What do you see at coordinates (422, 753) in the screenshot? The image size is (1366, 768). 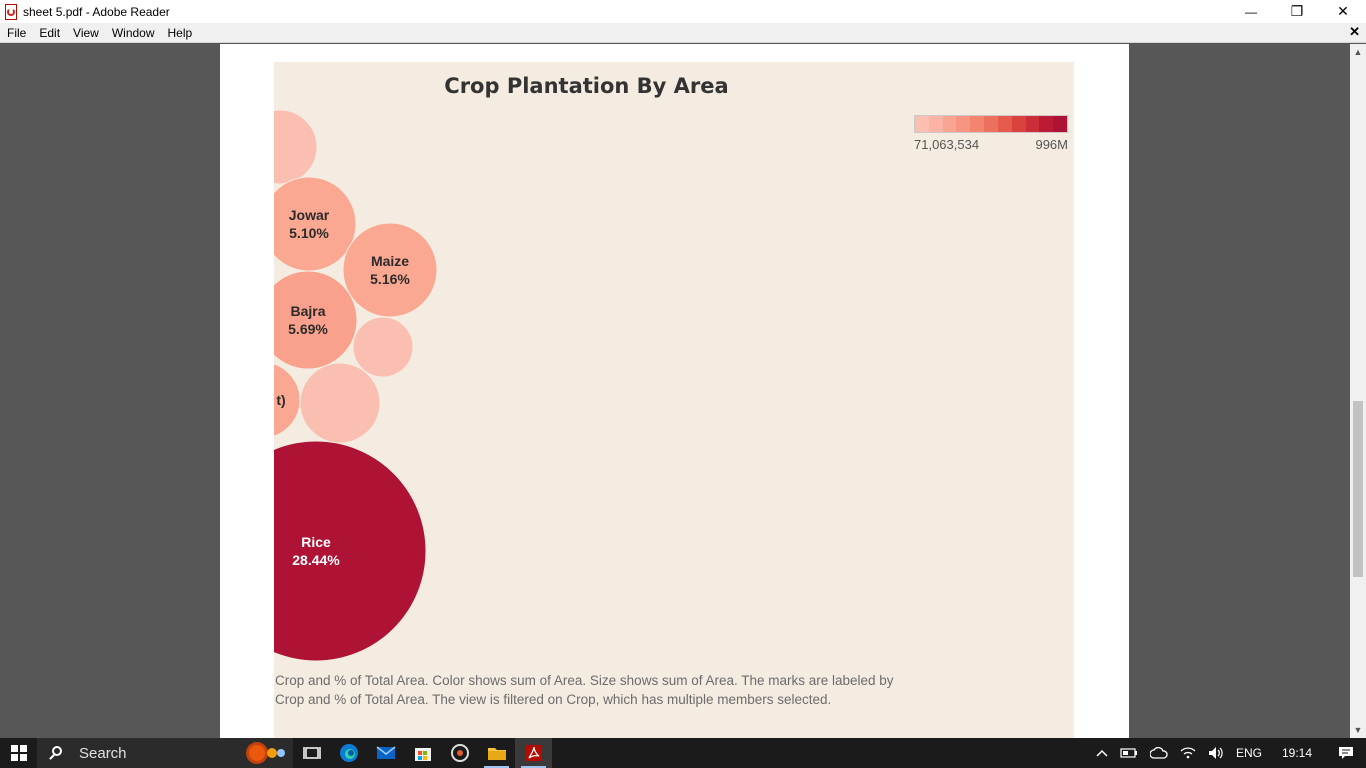 I see `store-icon` at bounding box center [422, 753].